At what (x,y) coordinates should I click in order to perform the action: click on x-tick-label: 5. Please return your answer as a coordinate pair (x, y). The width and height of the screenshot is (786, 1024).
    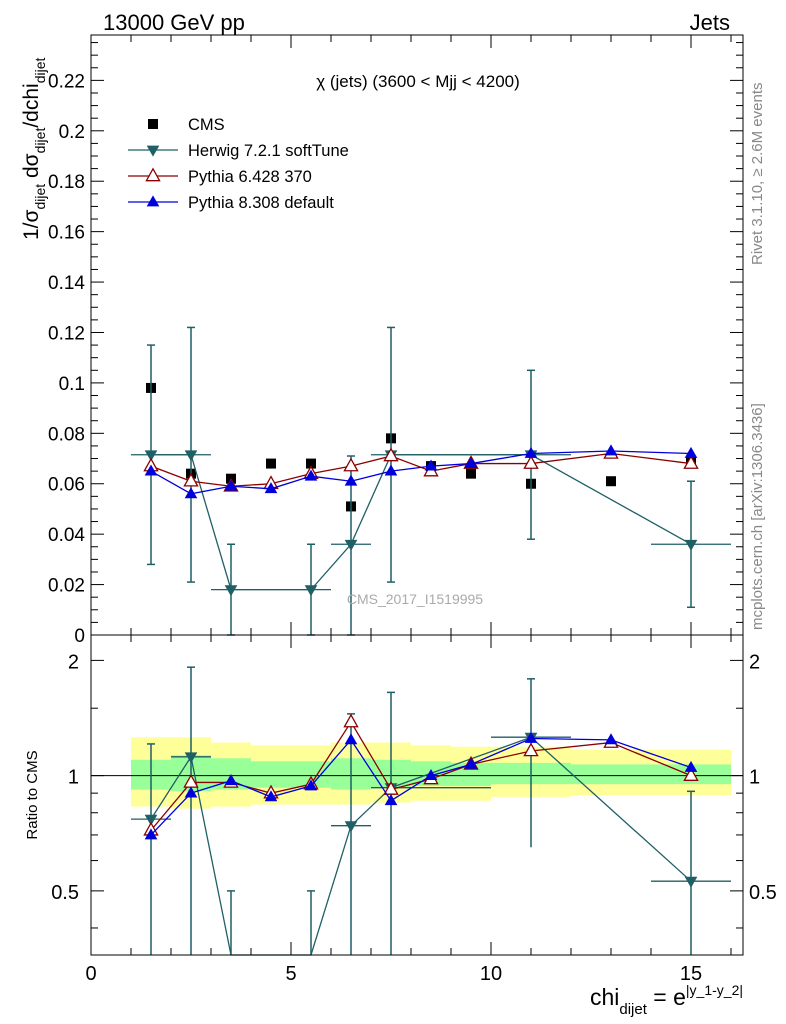
    Looking at the image, I should click on (290, 974).